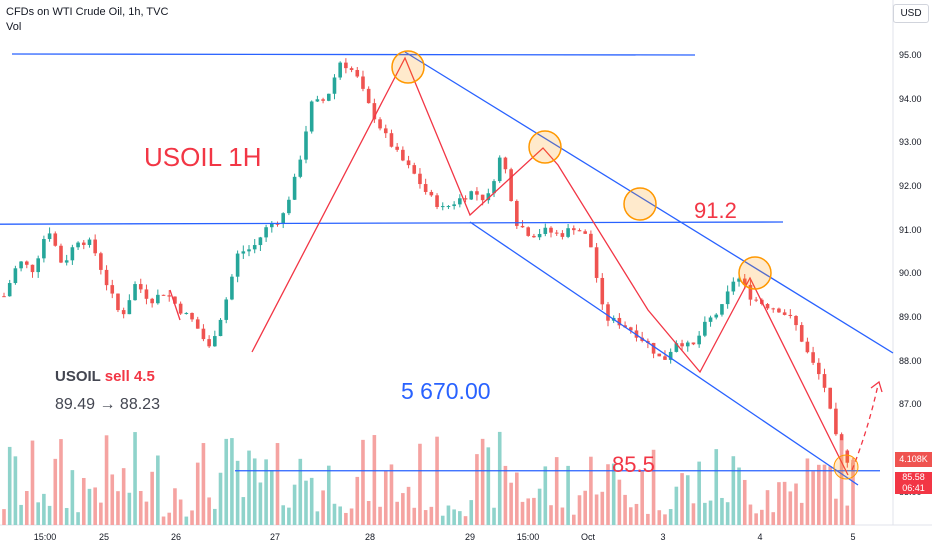  Describe the element at coordinates (876, 386) in the screenshot. I see `projected-arrow` at that location.